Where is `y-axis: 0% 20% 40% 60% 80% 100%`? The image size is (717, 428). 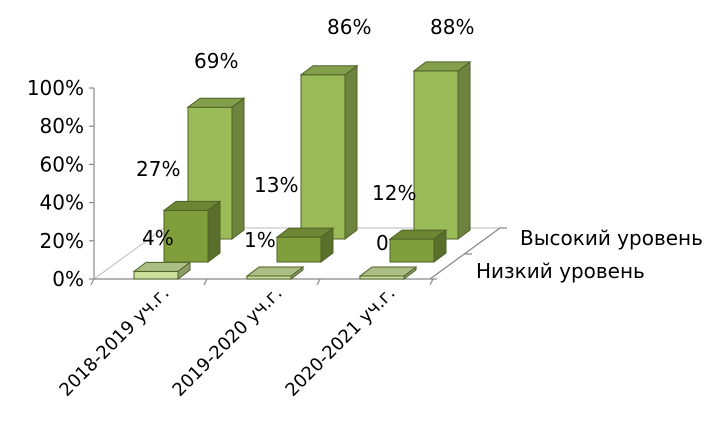
y-axis: 0% 20% 40% 60% 80% 100% is located at coordinates (61, 183).